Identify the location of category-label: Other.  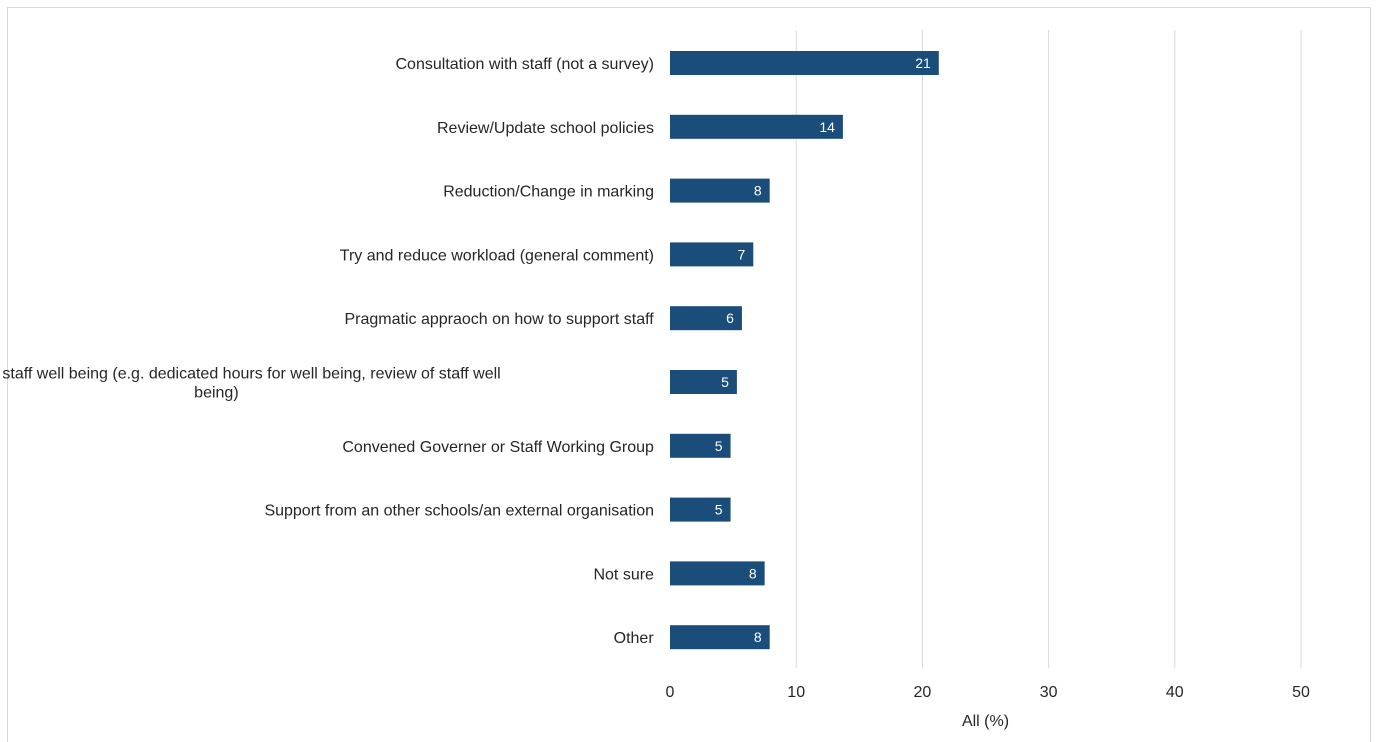
(634, 638).